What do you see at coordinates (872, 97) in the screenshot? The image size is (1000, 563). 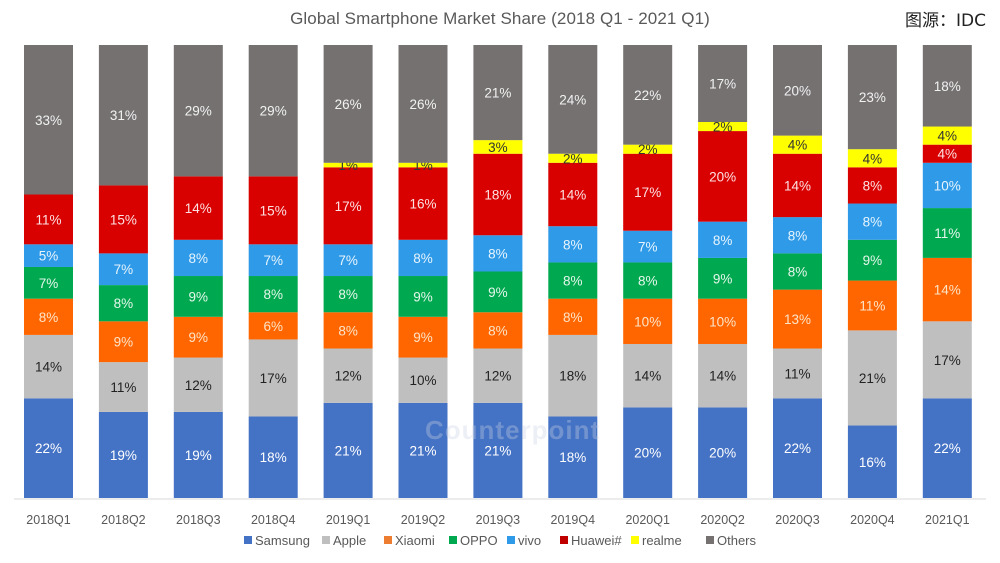 I see `bar-segment-others-2020Q4` at bounding box center [872, 97].